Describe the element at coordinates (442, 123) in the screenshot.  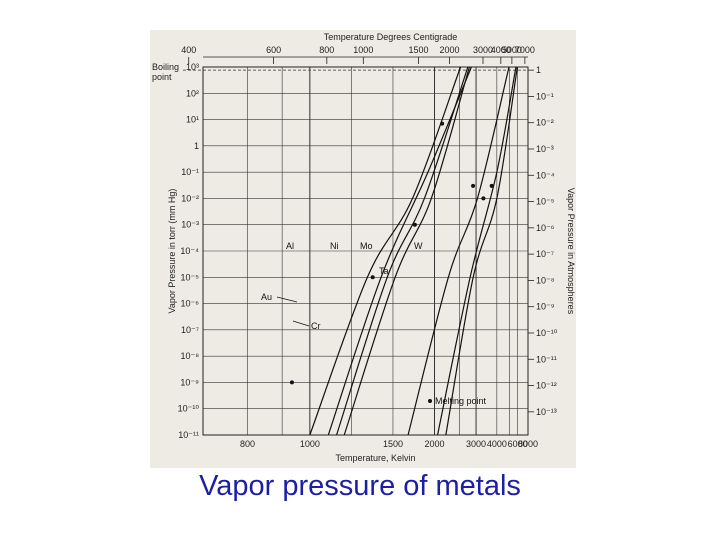
I see `melting-point-cr` at that location.